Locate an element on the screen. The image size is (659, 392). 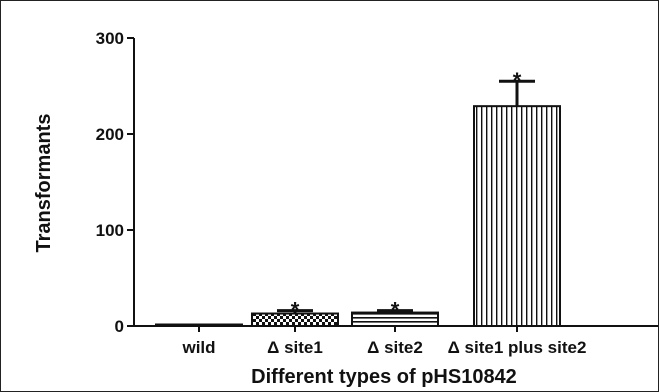
significance-mark-2: * is located at coordinates (395, 310).